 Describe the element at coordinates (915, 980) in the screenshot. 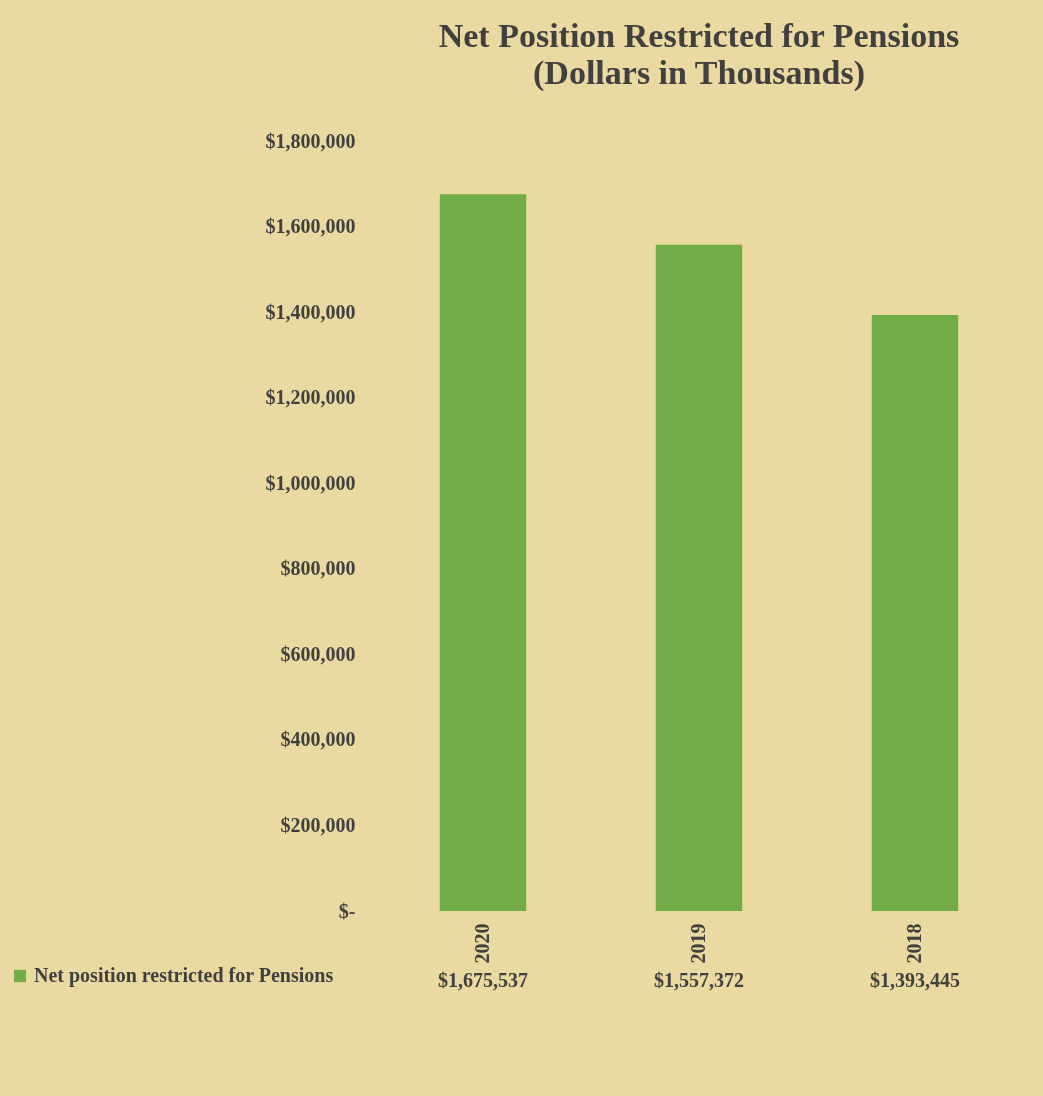

I see `data-label: $1,393,445` at that location.